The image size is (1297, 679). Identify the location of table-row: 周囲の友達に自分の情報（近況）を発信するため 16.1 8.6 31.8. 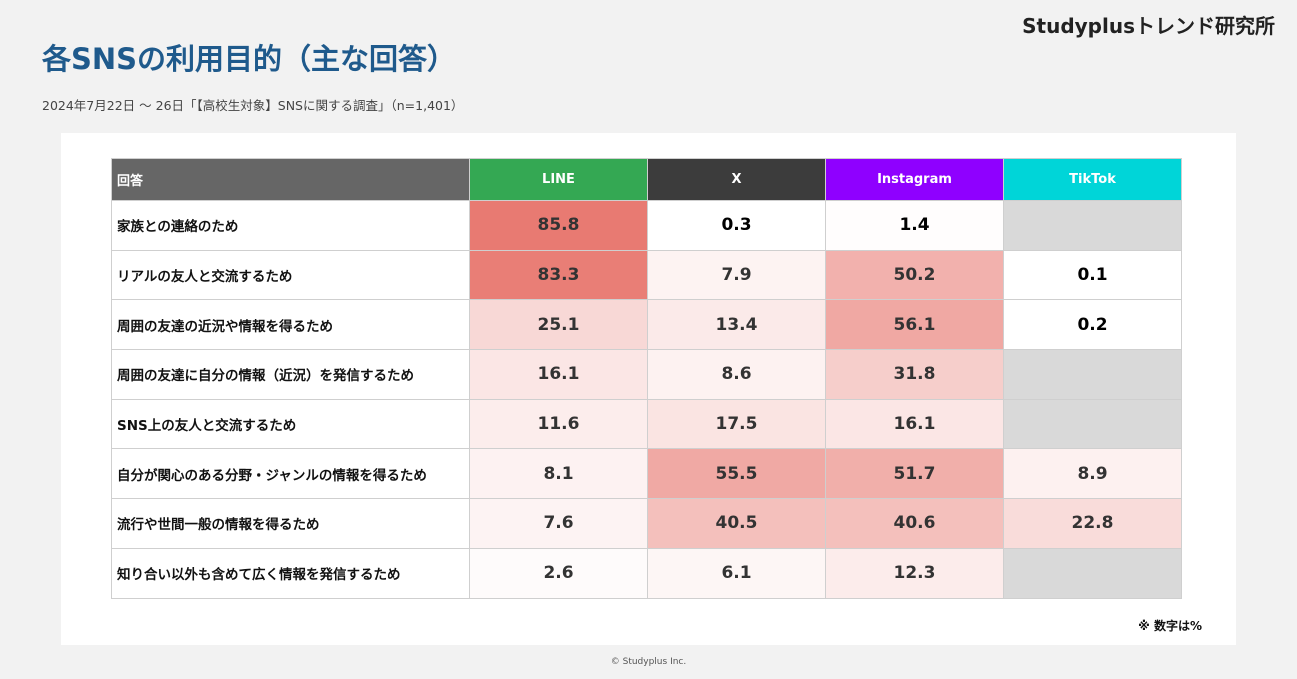
(646, 374).